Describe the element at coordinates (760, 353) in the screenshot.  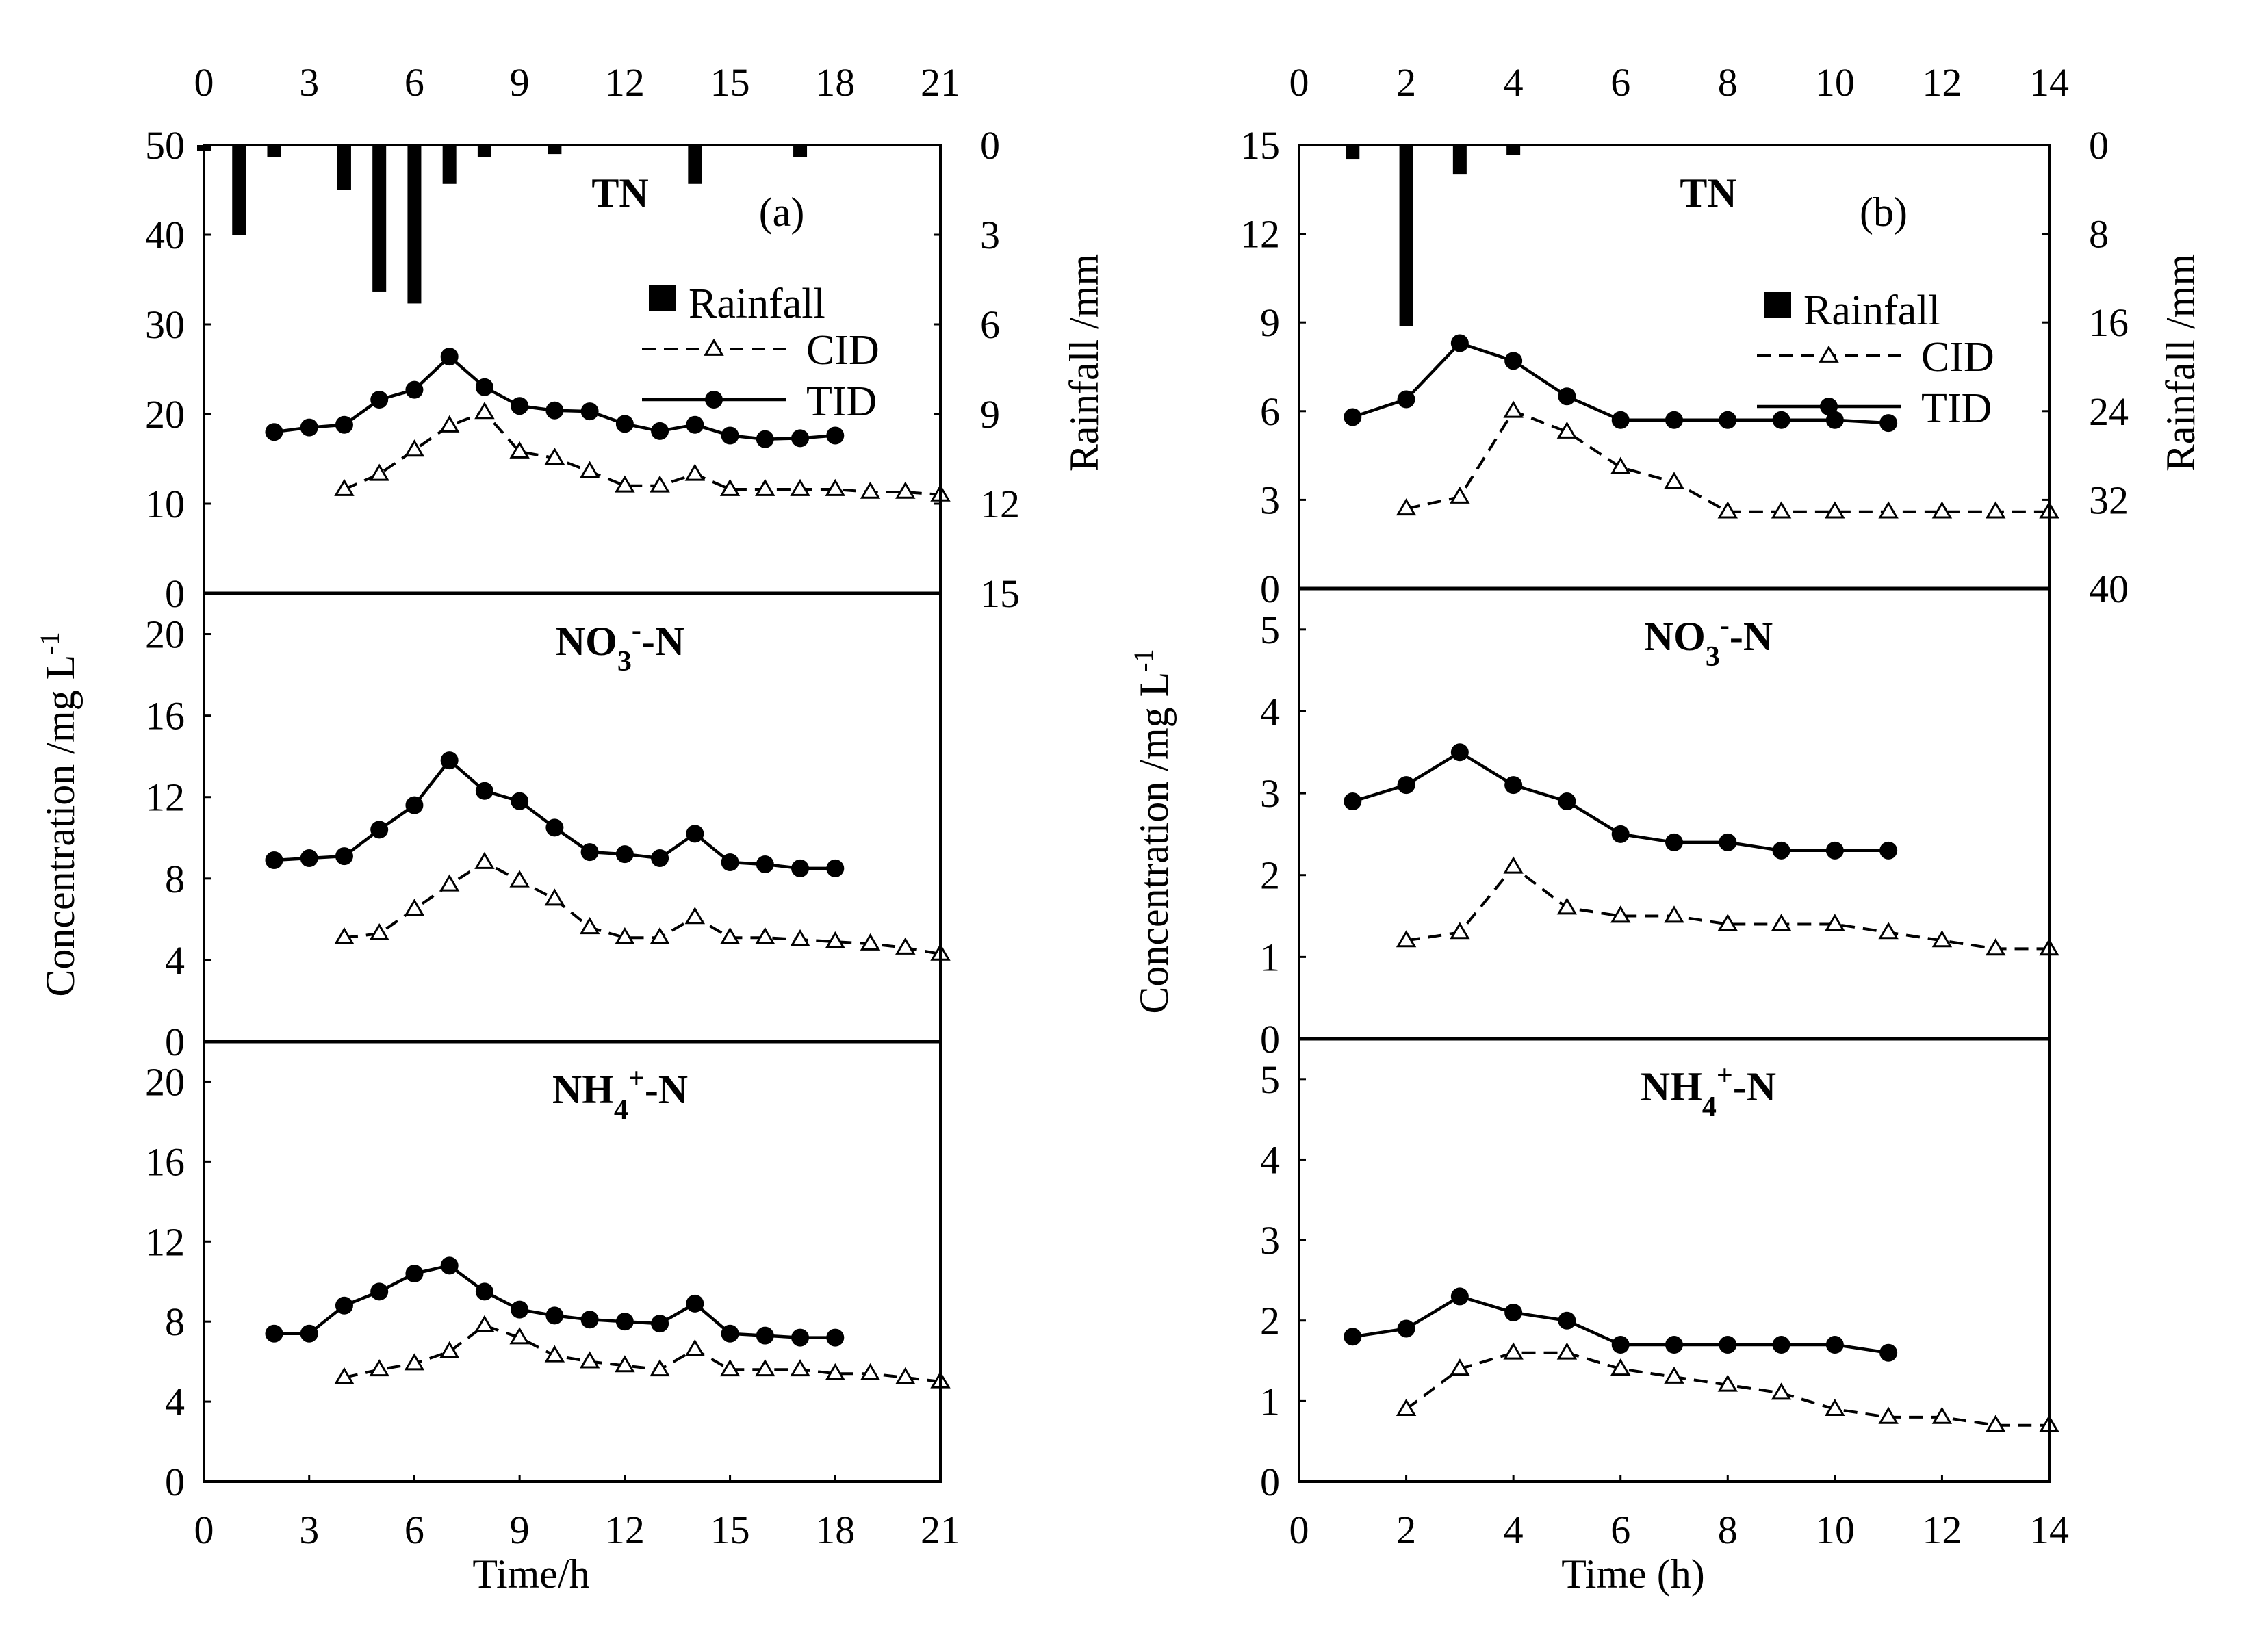
I see `legend-panel-a: Rainfall CID TID` at that location.